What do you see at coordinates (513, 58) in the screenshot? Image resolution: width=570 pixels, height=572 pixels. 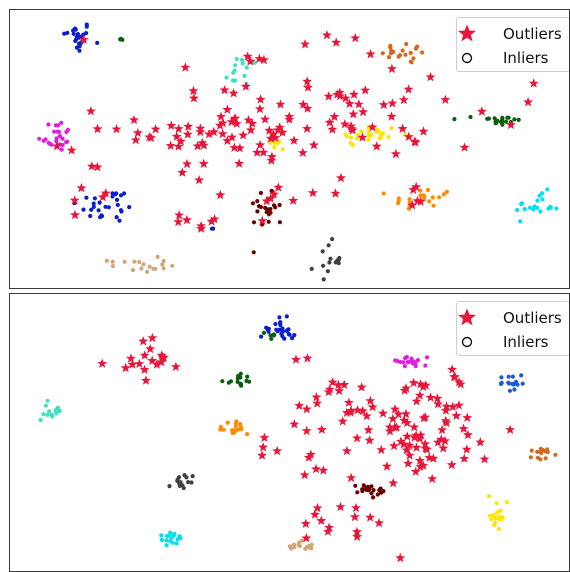 I see `legend-entry-inliers: Inliers` at bounding box center [513, 58].